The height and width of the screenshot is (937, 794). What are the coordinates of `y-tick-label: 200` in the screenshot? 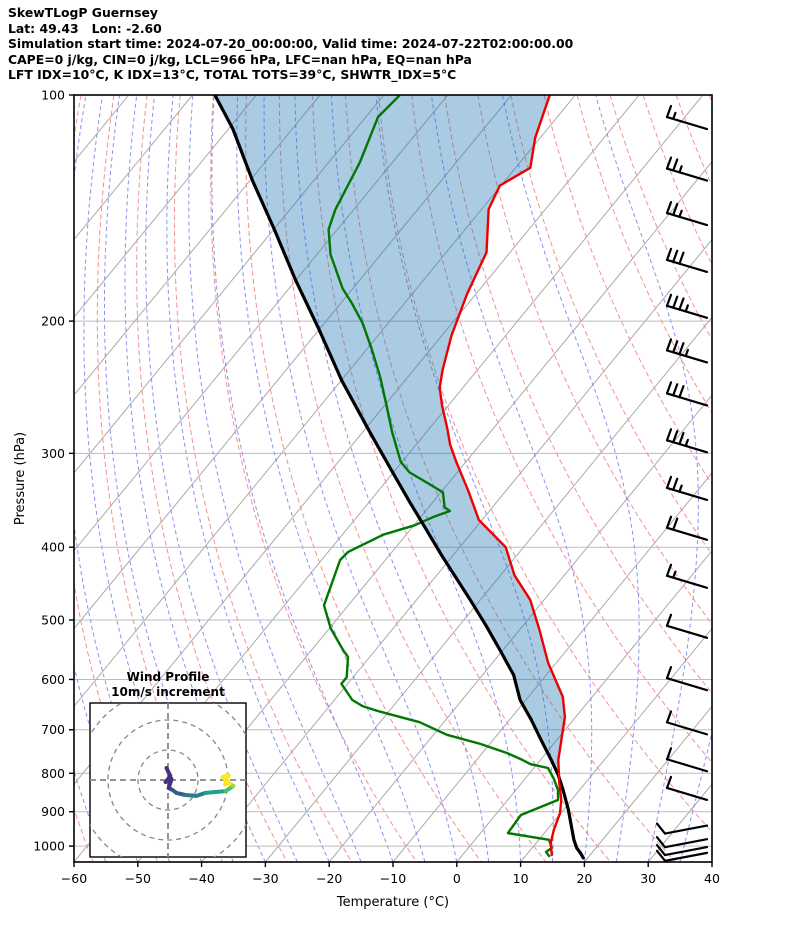 It's located at (53, 321).